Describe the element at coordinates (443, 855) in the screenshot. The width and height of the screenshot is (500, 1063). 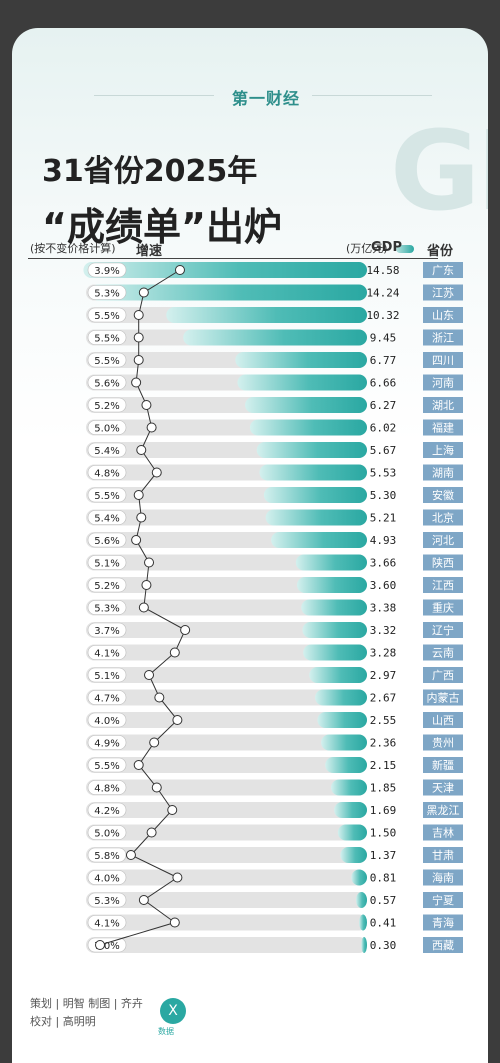
I see `province-label: 甘肃` at that location.